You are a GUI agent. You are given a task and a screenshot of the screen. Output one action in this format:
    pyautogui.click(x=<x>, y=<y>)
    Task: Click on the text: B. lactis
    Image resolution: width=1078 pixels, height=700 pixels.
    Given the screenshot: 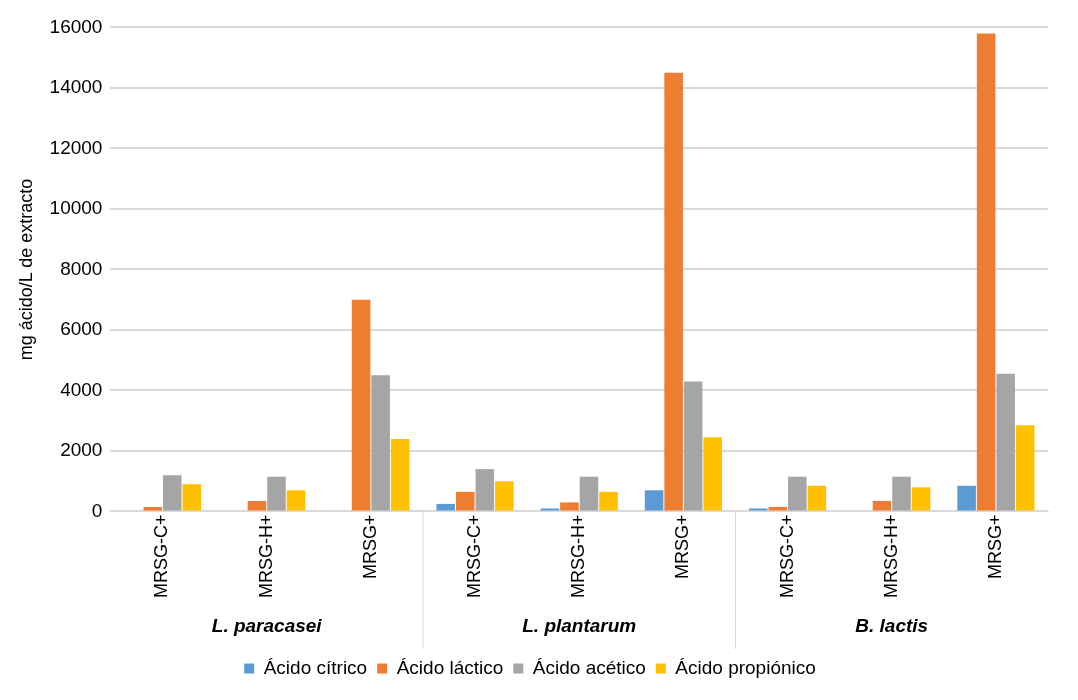 What is the action you would take?
    pyautogui.click(x=892, y=626)
    